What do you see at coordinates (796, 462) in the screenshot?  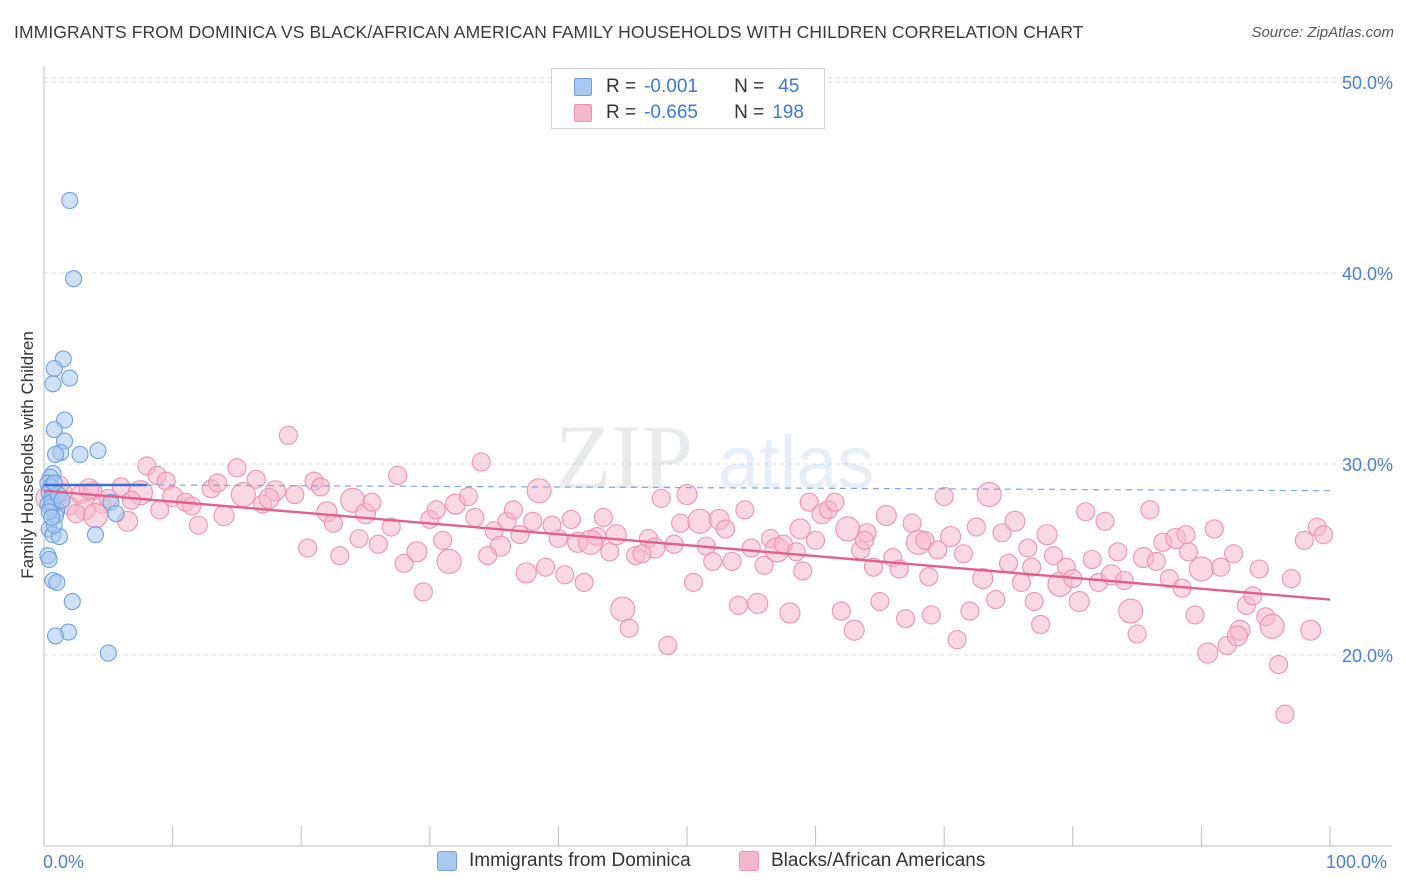 I see `watermark-atlas: atlas` at bounding box center [796, 462].